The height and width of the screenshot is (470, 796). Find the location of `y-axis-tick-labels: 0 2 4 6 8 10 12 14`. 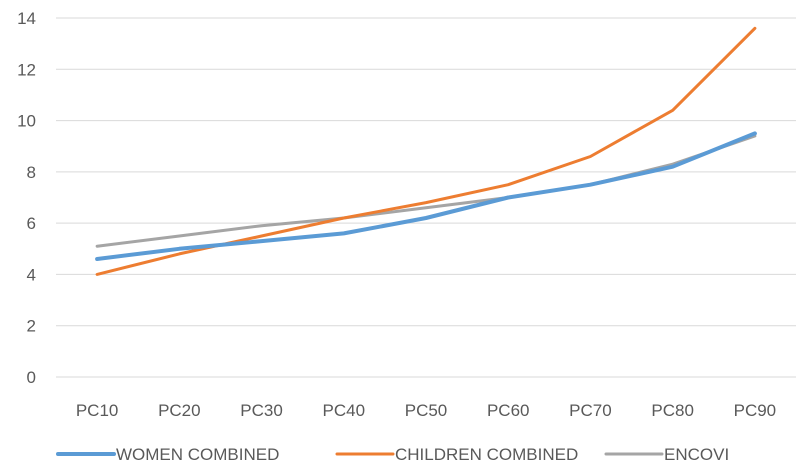

y-axis-tick-labels: 0 2 4 6 8 10 12 14 is located at coordinates (26, 198).